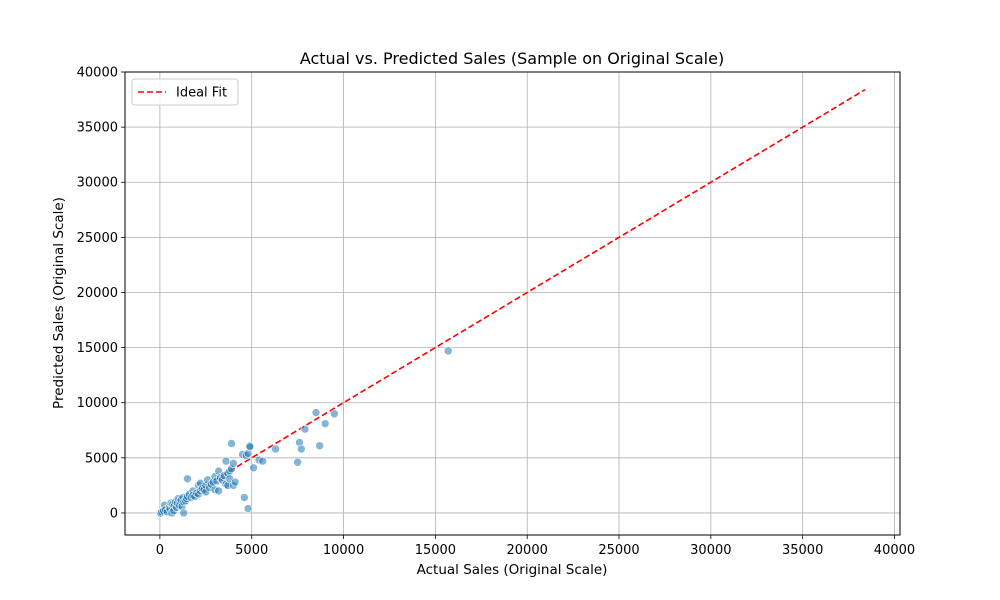  Describe the element at coordinates (710, 550) in the screenshot. I see `x-tick-label: 30000` at that location.